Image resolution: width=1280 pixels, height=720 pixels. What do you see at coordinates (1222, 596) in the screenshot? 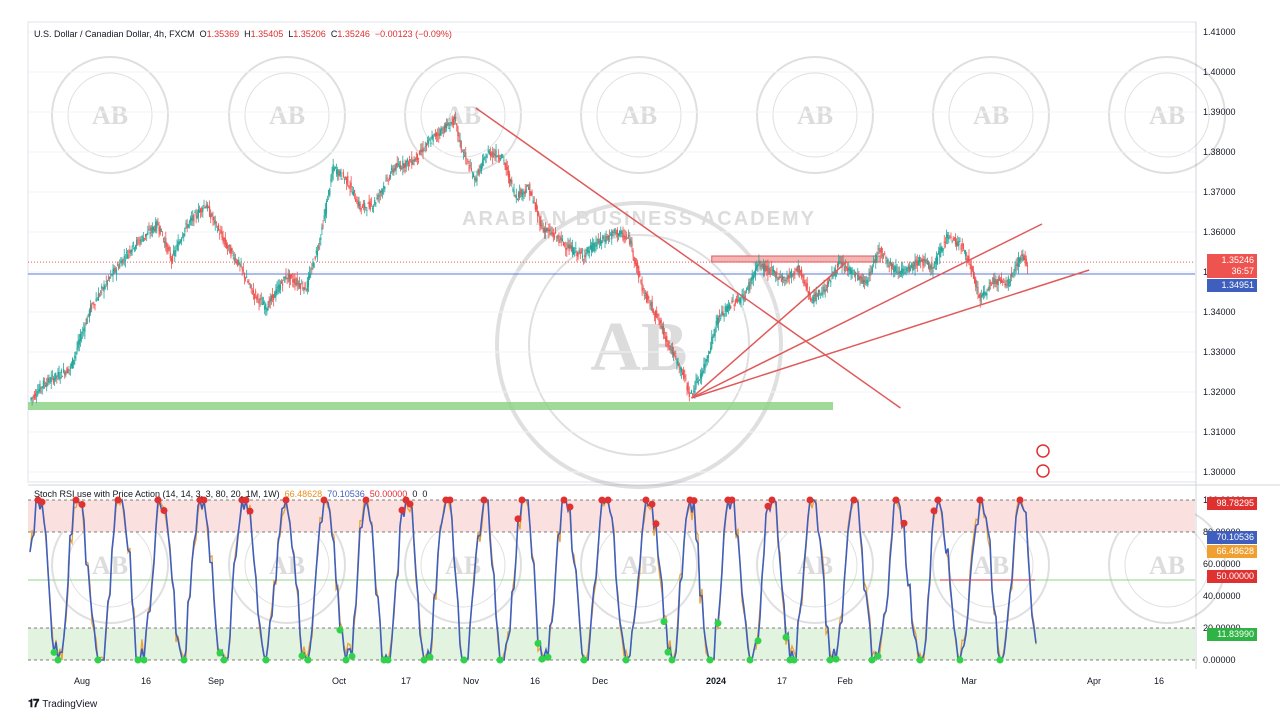
I see `indicator-tick-label: 40.00000` at bounding box center [1222, 596].